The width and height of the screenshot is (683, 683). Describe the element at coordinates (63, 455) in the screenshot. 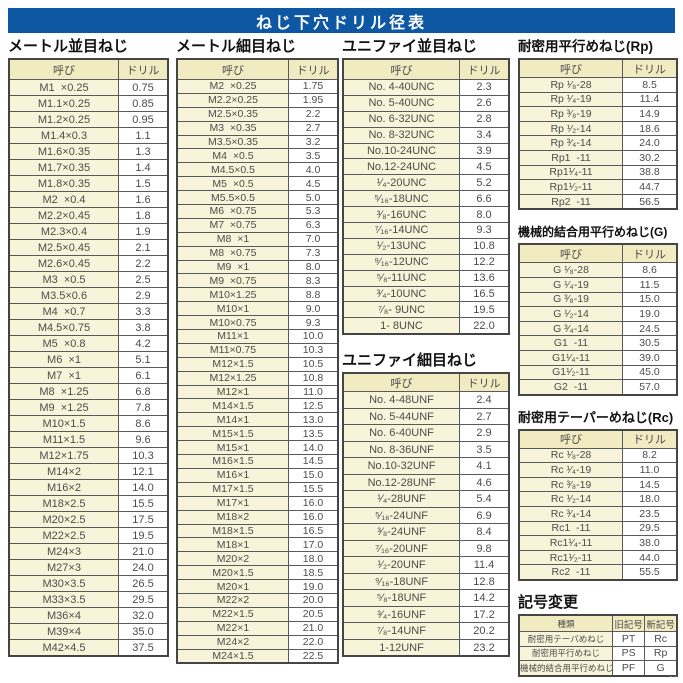

I see `table-cell: M12×1.75` at that location.